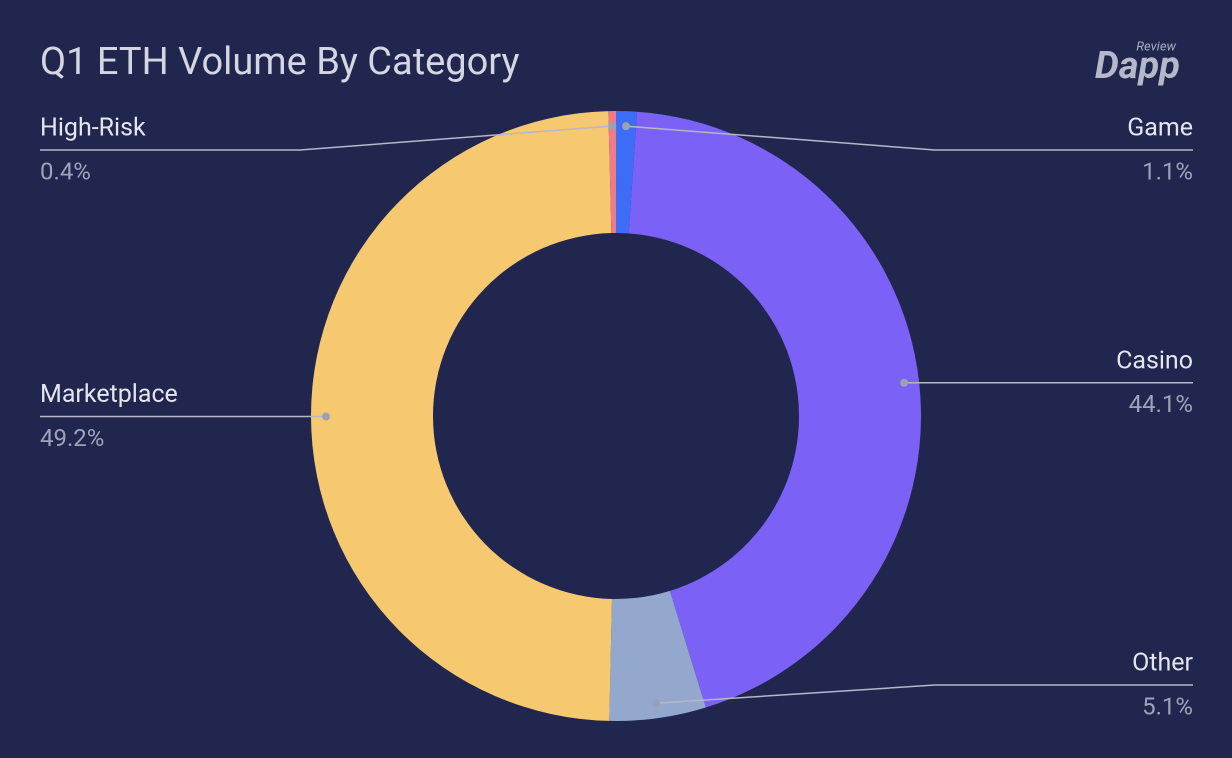  I want to click on category-label: Other, so click(1162, 663).